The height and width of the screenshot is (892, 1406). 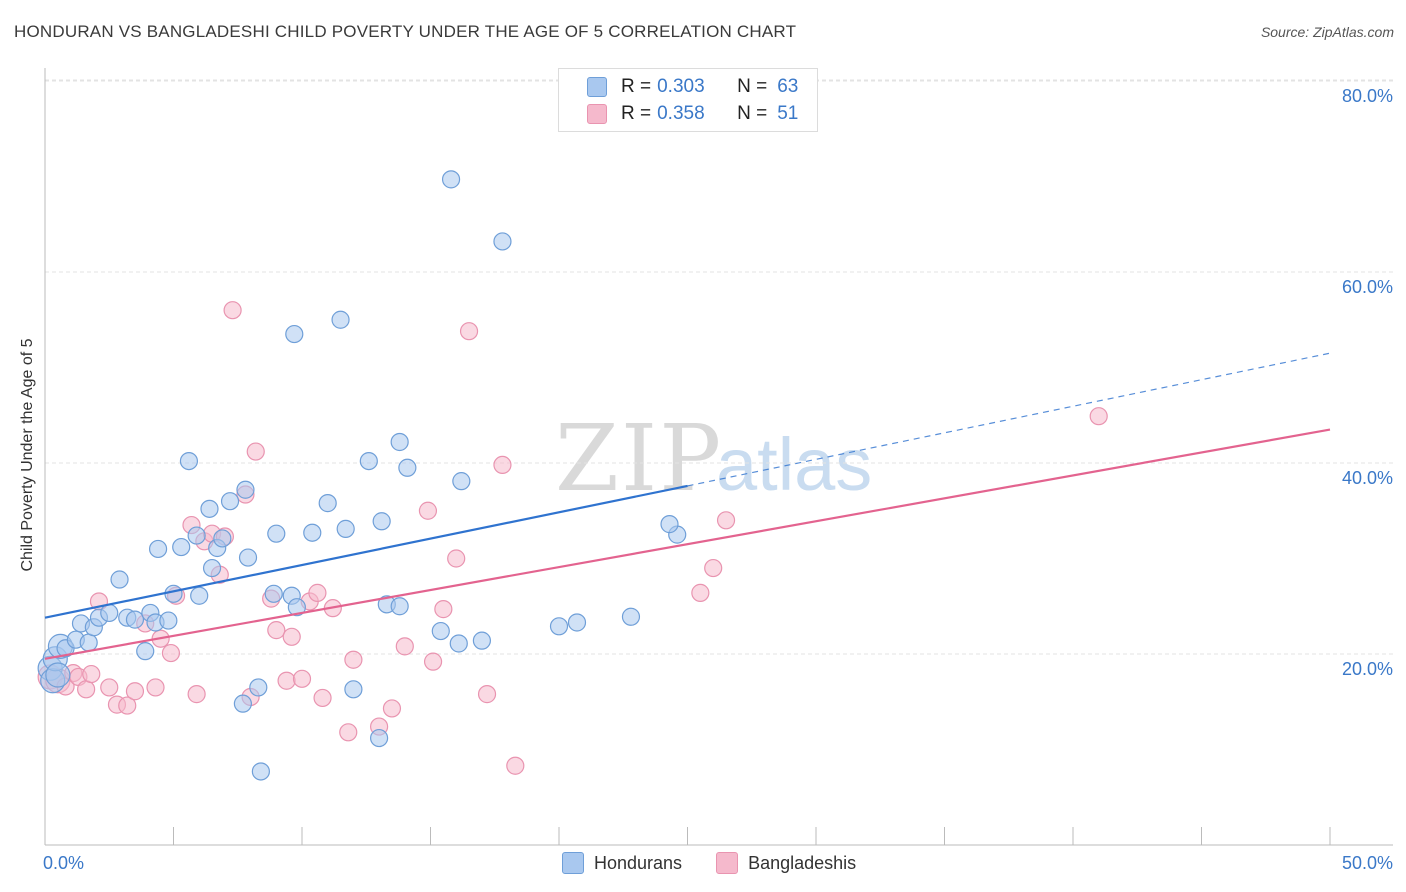 I want to click on legend-label-bangladeshis: Bangladeshis, so click(x=802, y=862).